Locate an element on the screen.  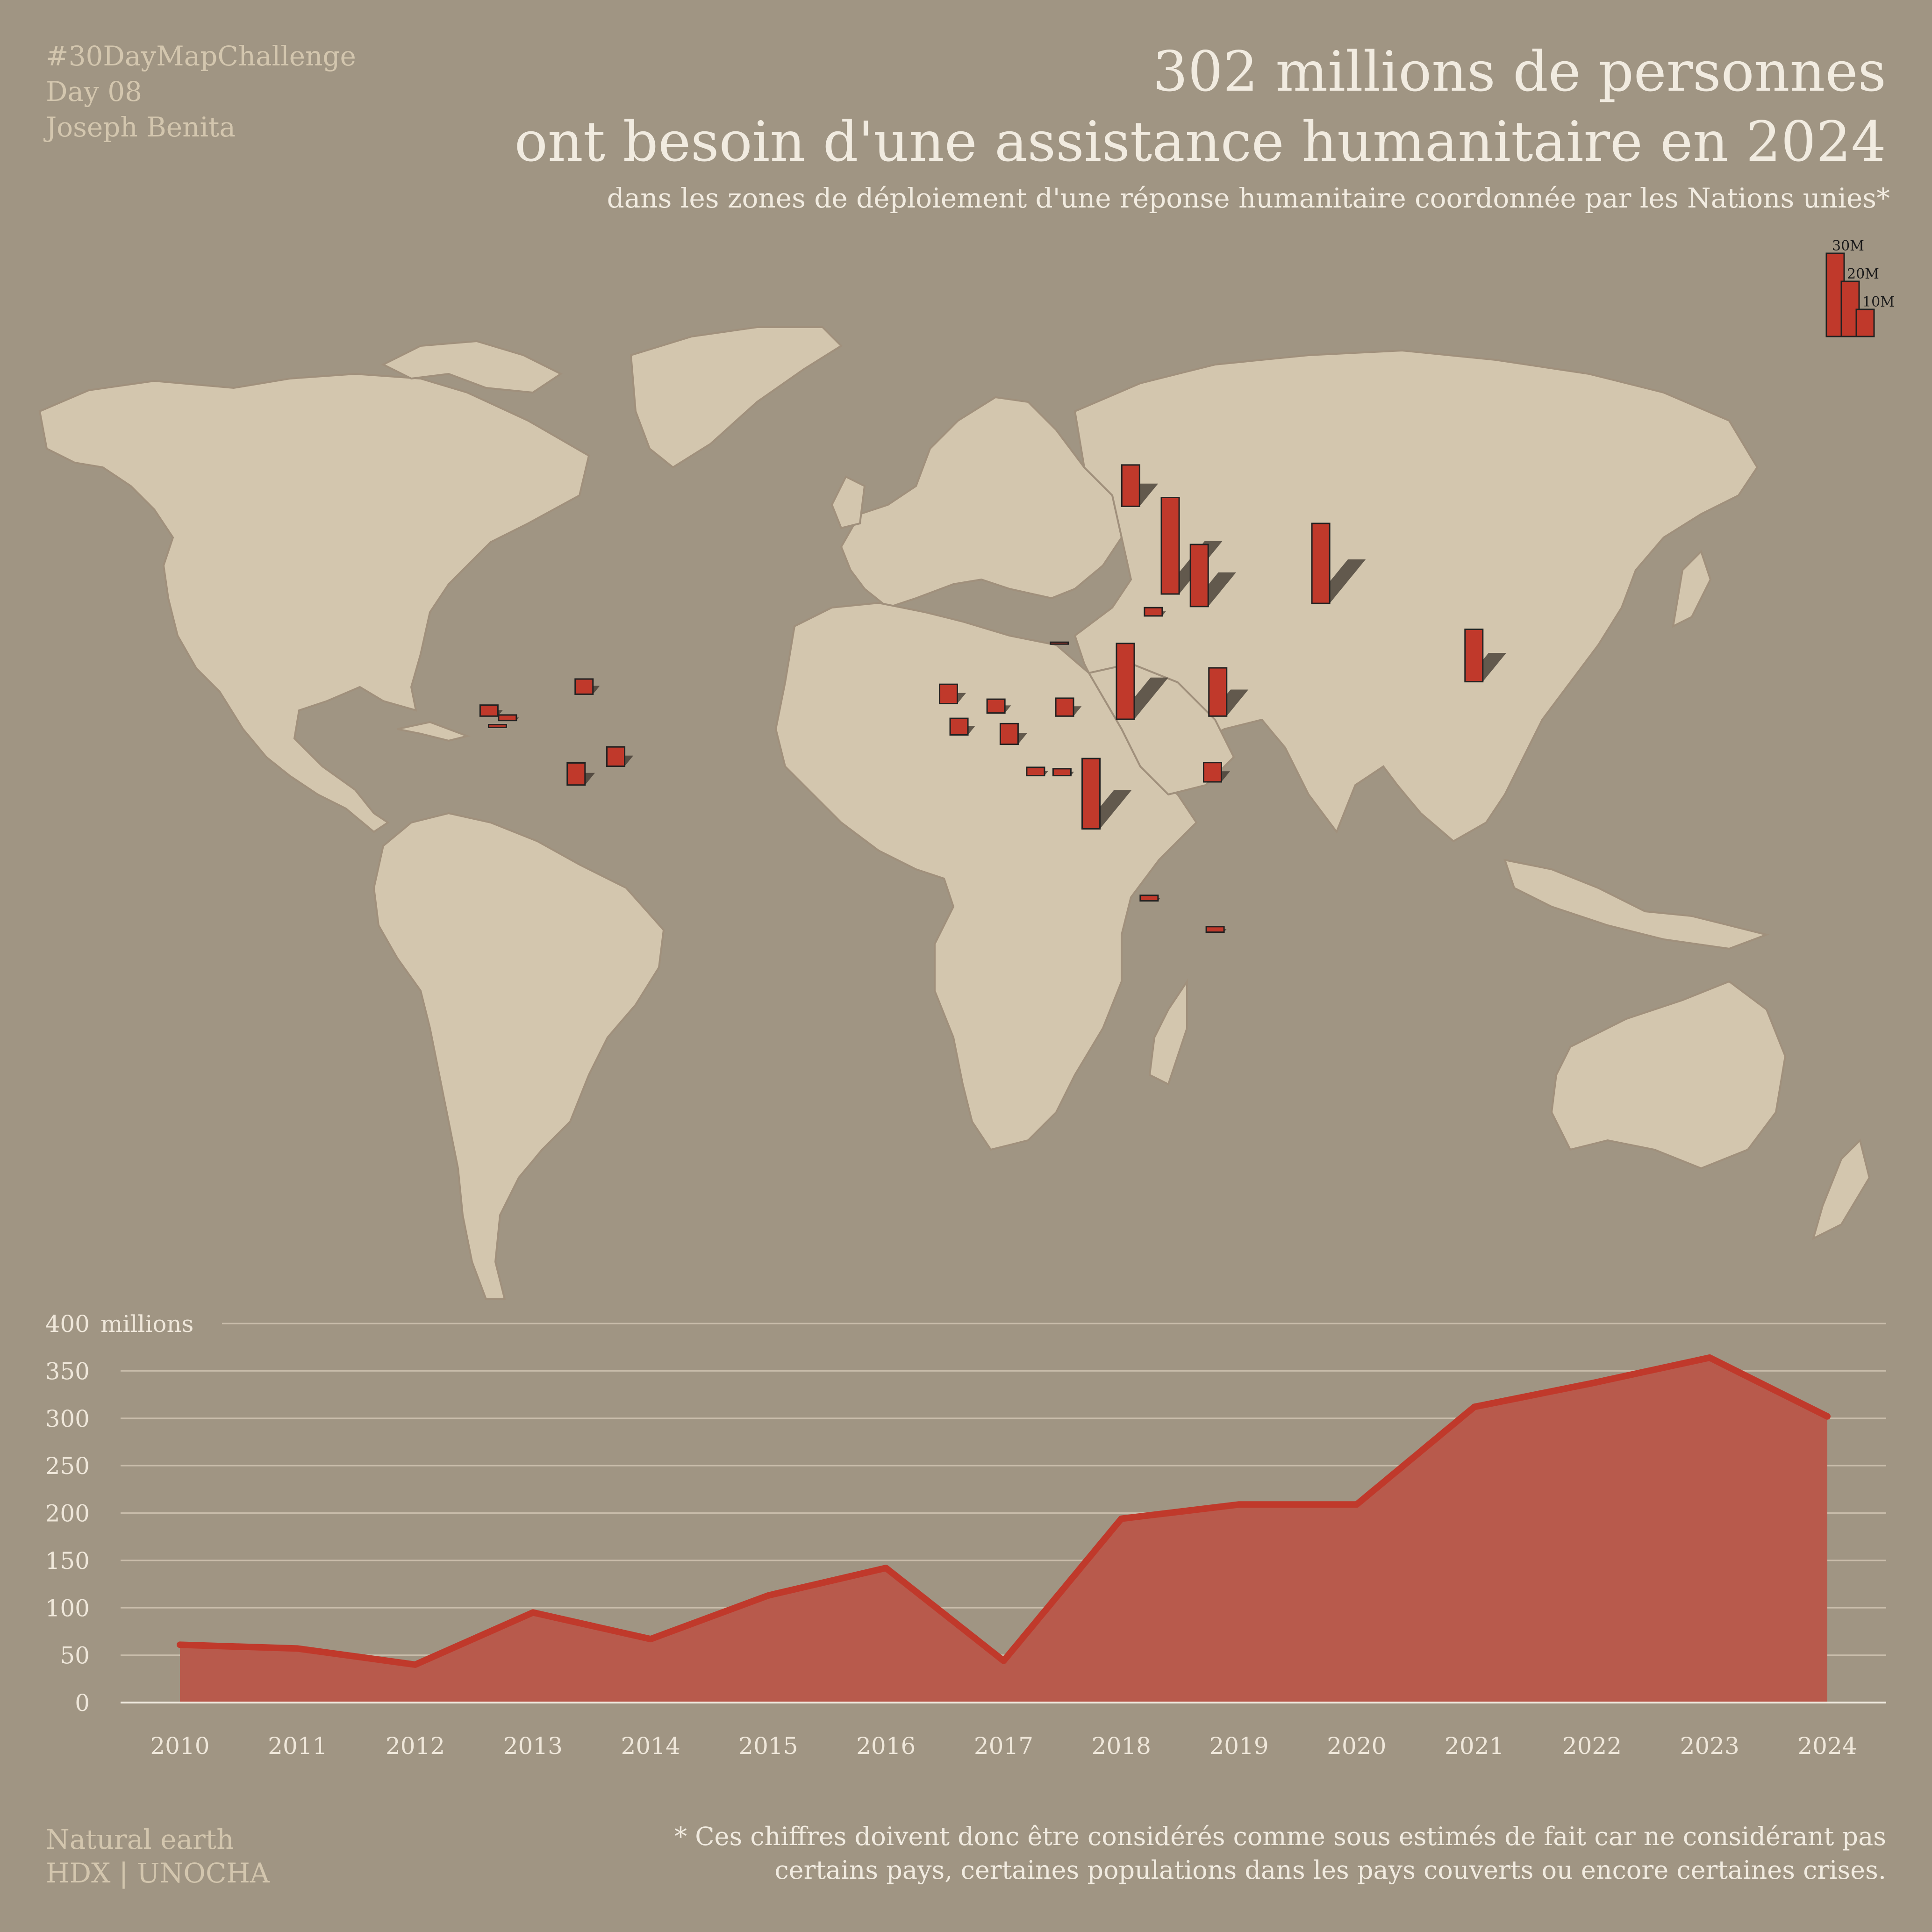
y-tick-label: 100 is located at coordinates (67, 1608).